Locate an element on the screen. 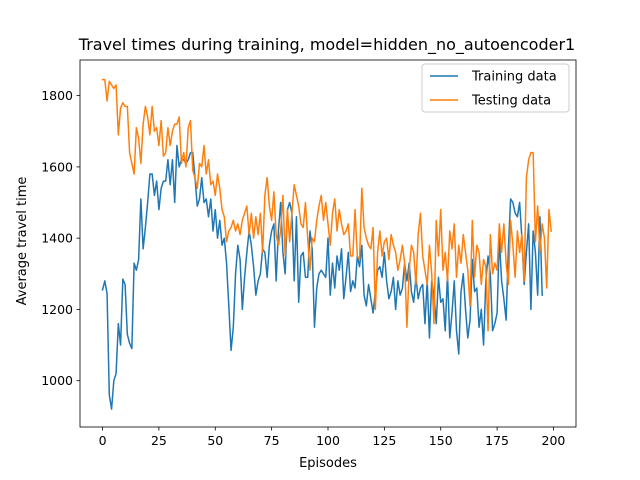 Image resolution: width=640 pixels, height=480 pixels. x-tick-label: 100 is located at coordinates (328, 440).